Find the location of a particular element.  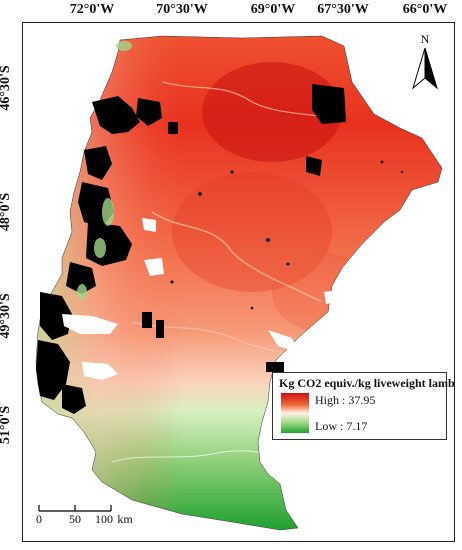

longitude-label: 67°30'W is located at coordinates (343, 9).